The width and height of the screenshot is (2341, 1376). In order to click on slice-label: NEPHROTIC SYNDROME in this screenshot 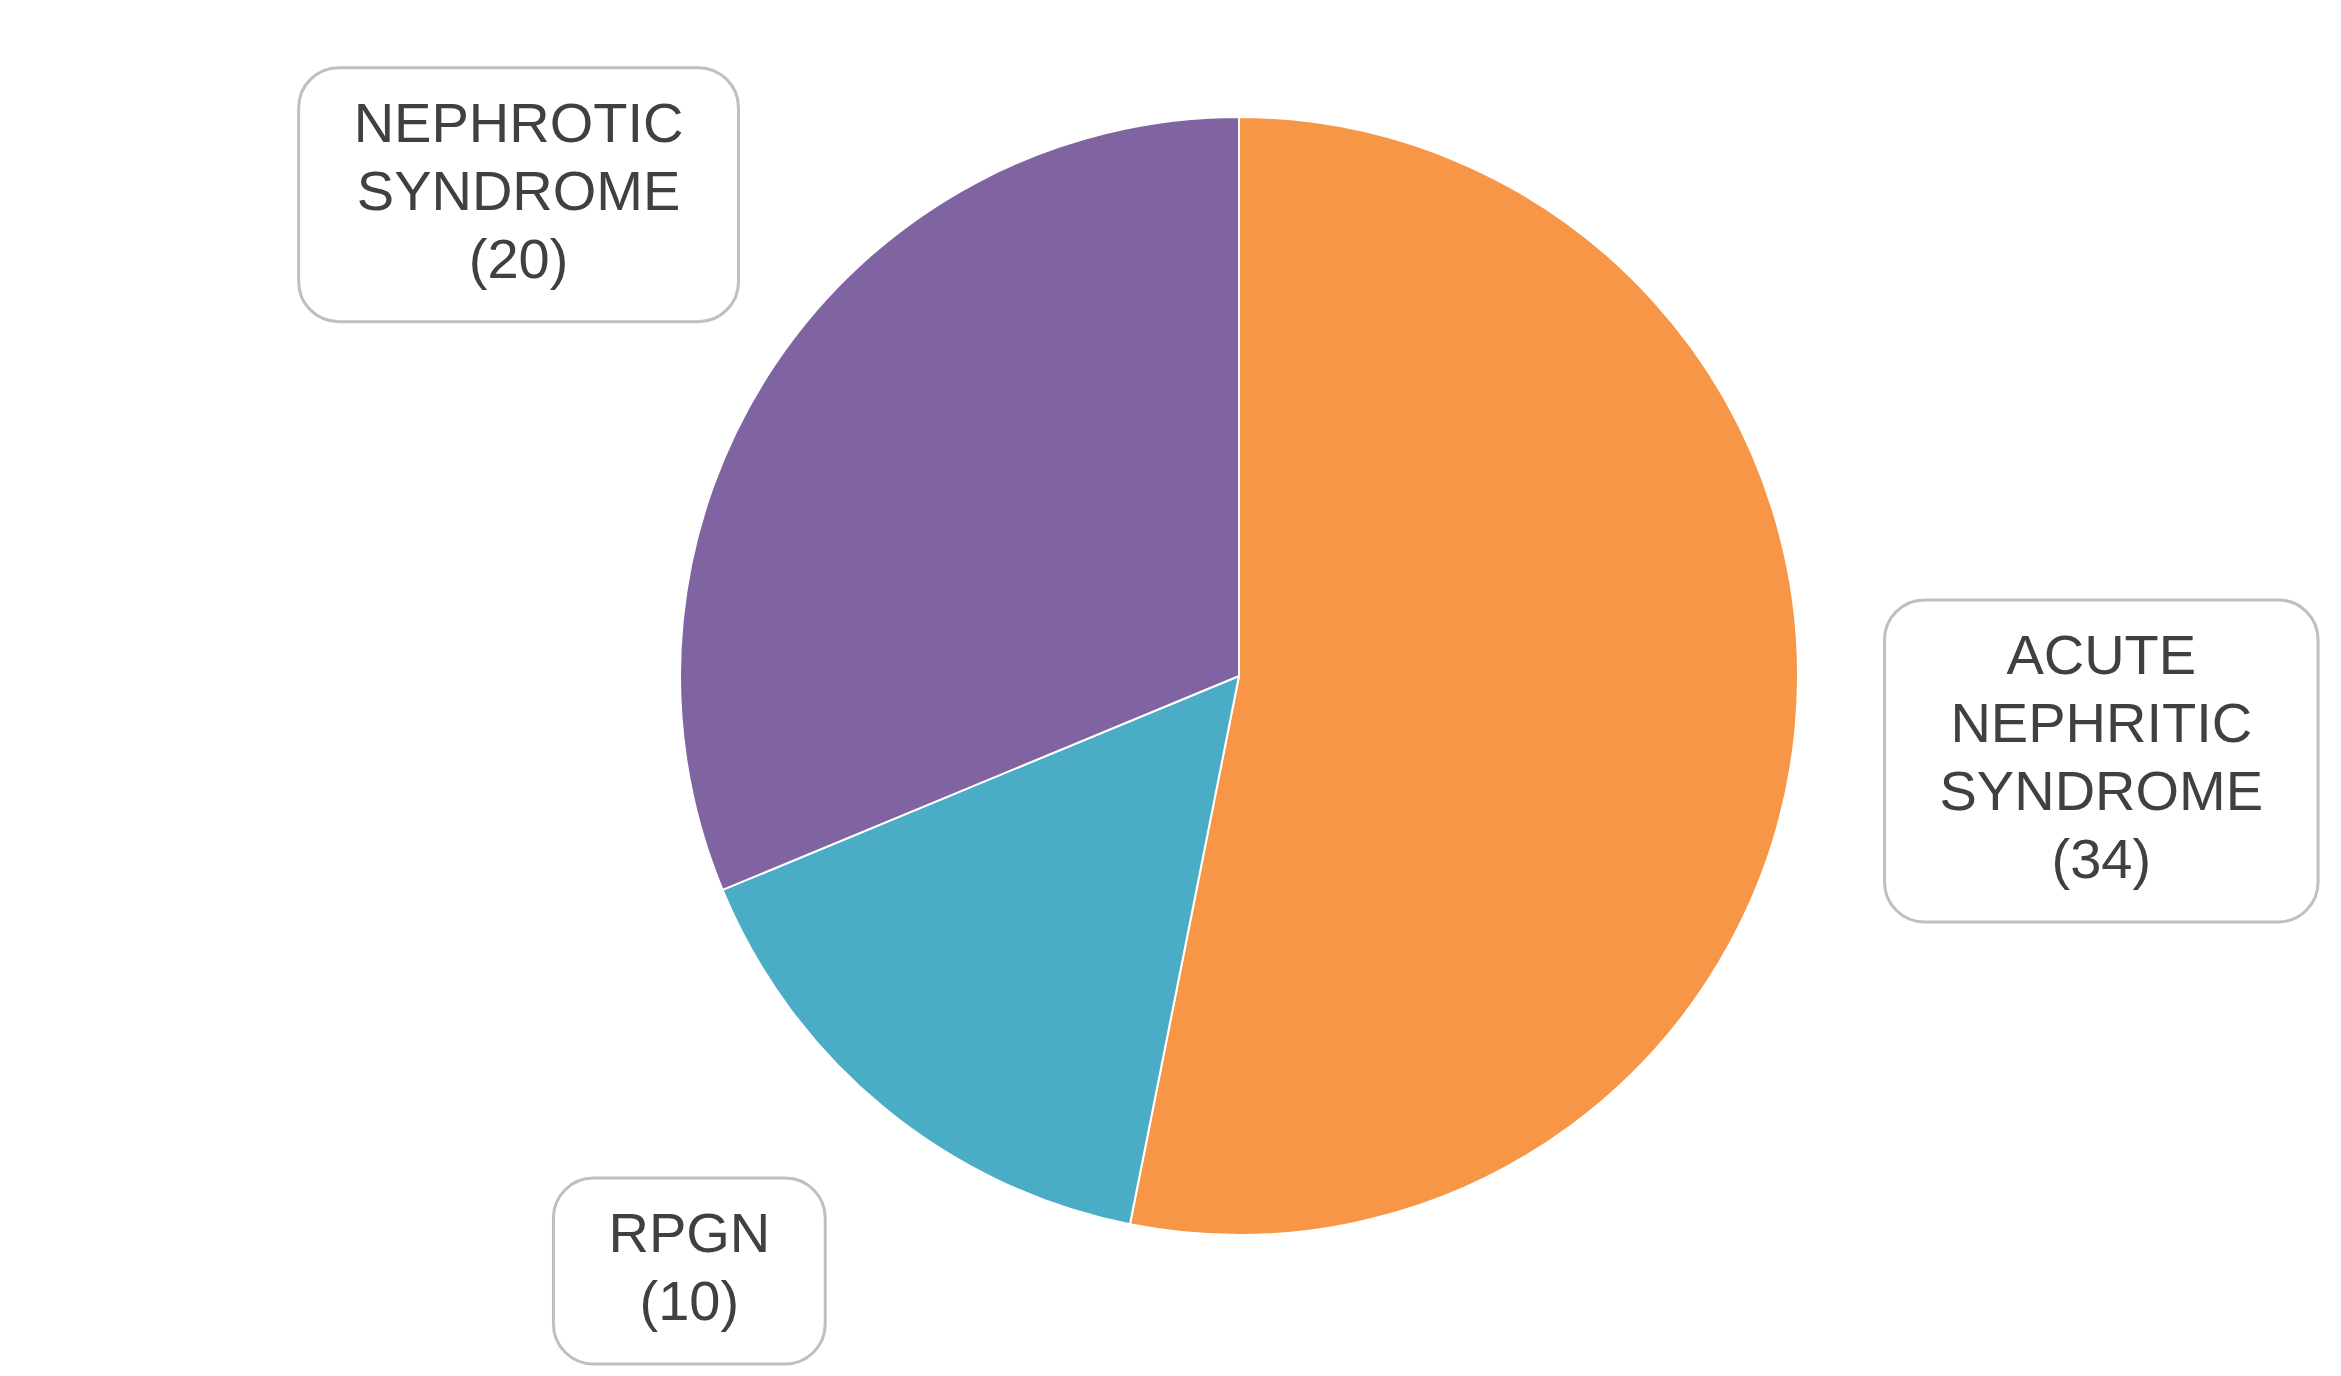, I will do `click(518, 157)`.